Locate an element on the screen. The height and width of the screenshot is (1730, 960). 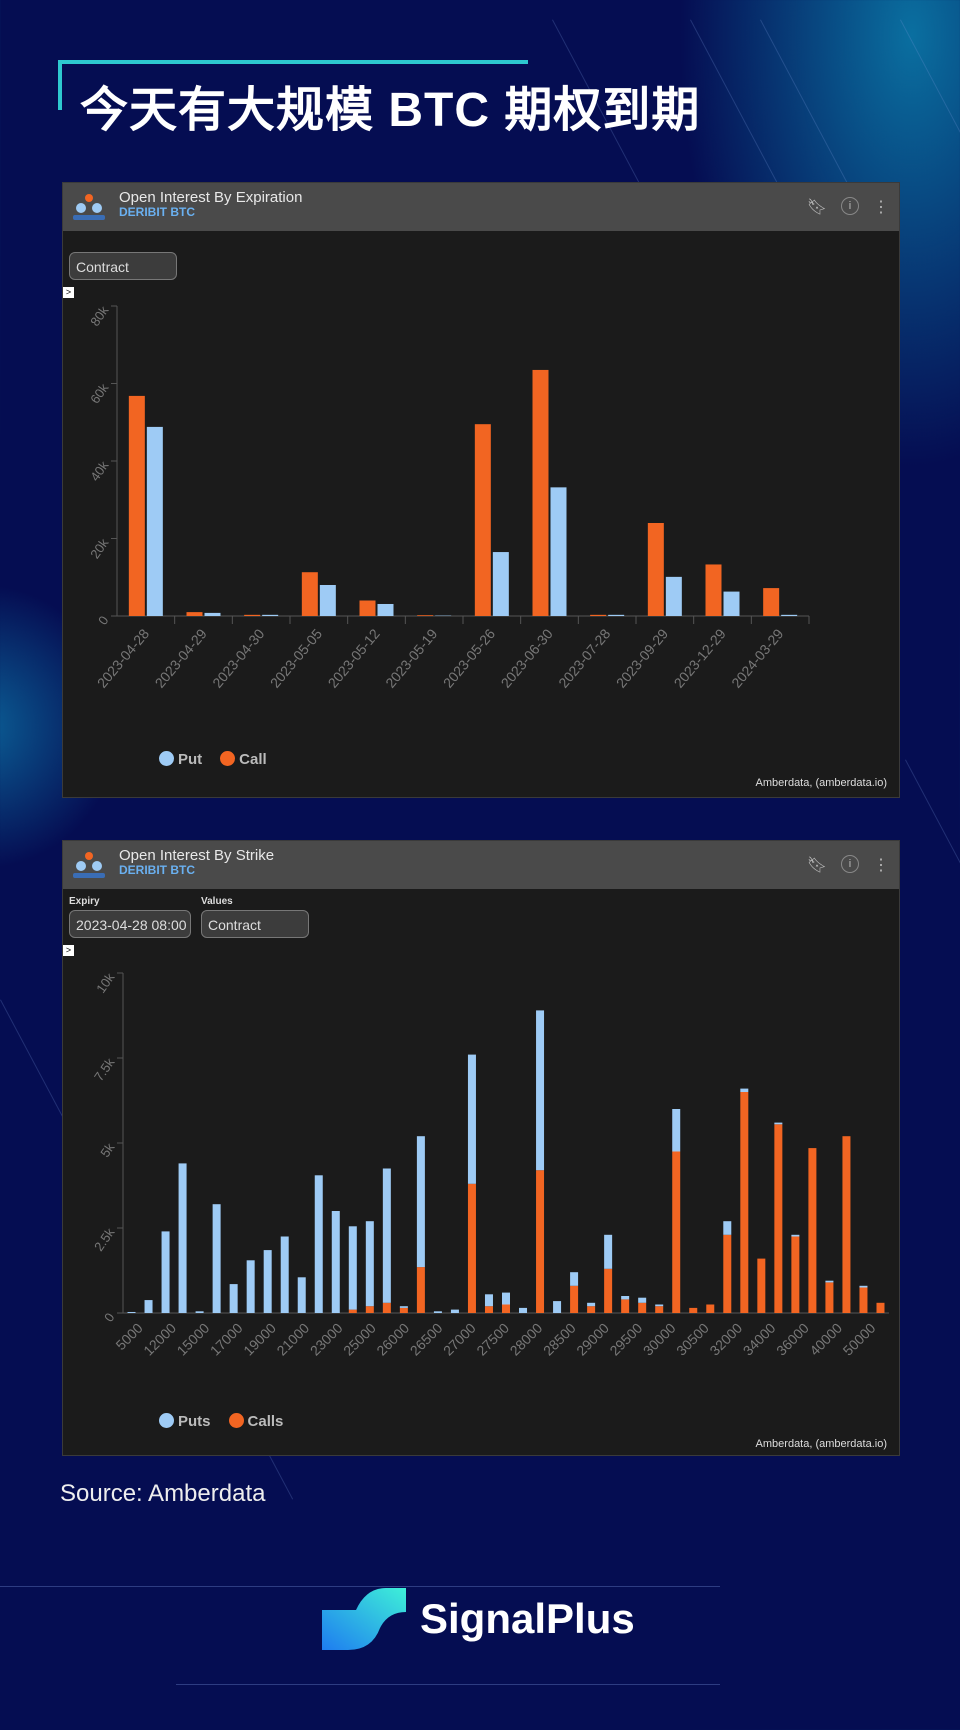
source-text: Source: Amberdata is located at coordinates (163, 1493).